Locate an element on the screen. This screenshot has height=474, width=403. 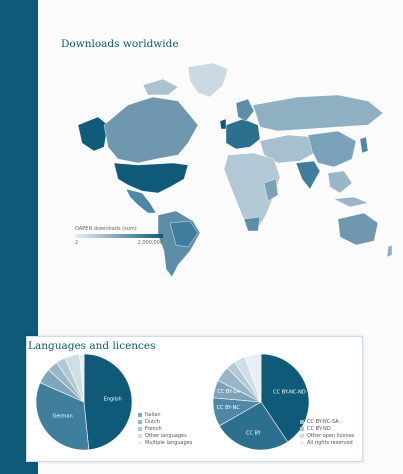
legend-label: Other languages is located at coordinates (166, 435).